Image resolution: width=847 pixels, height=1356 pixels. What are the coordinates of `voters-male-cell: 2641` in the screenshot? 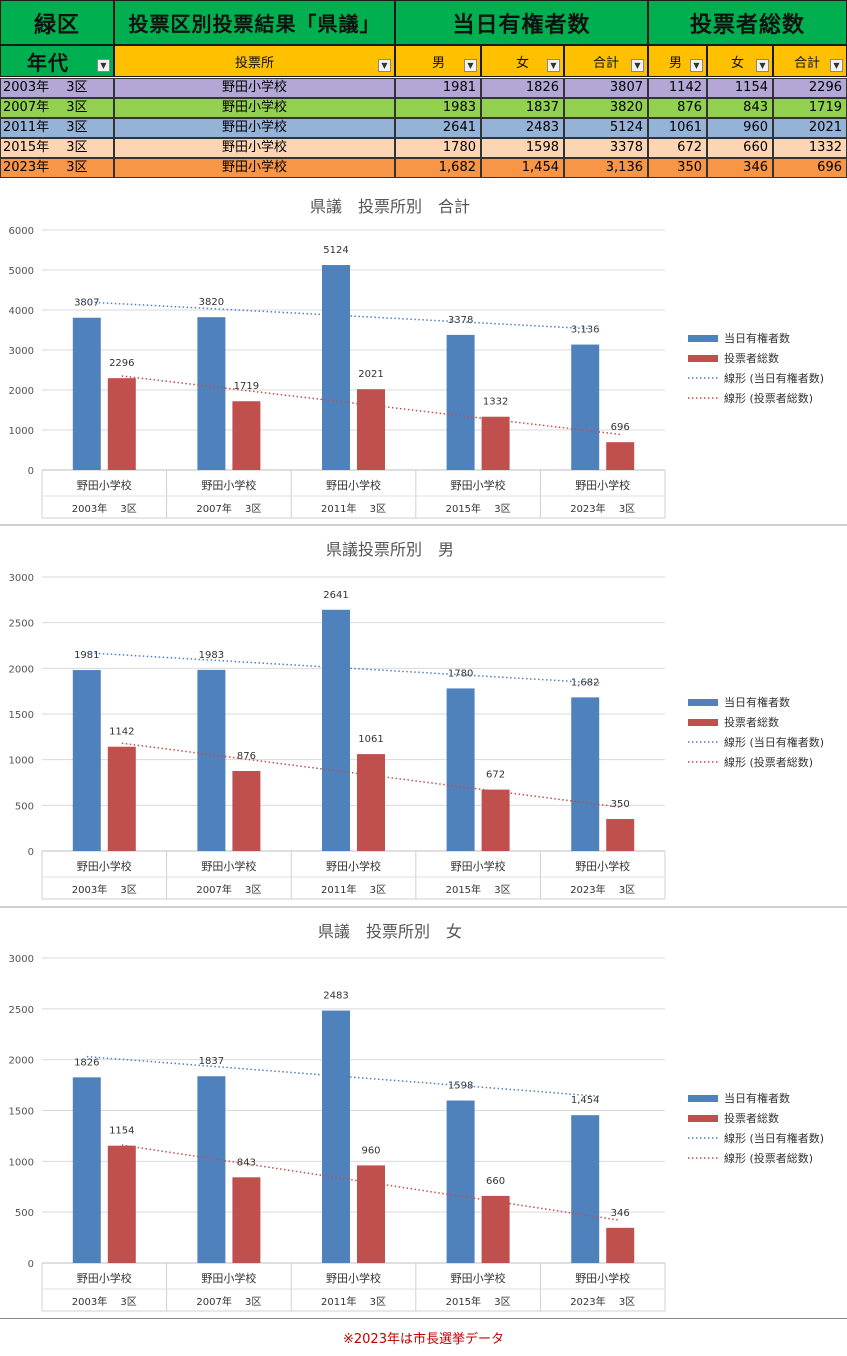 It's located at (438, 128).